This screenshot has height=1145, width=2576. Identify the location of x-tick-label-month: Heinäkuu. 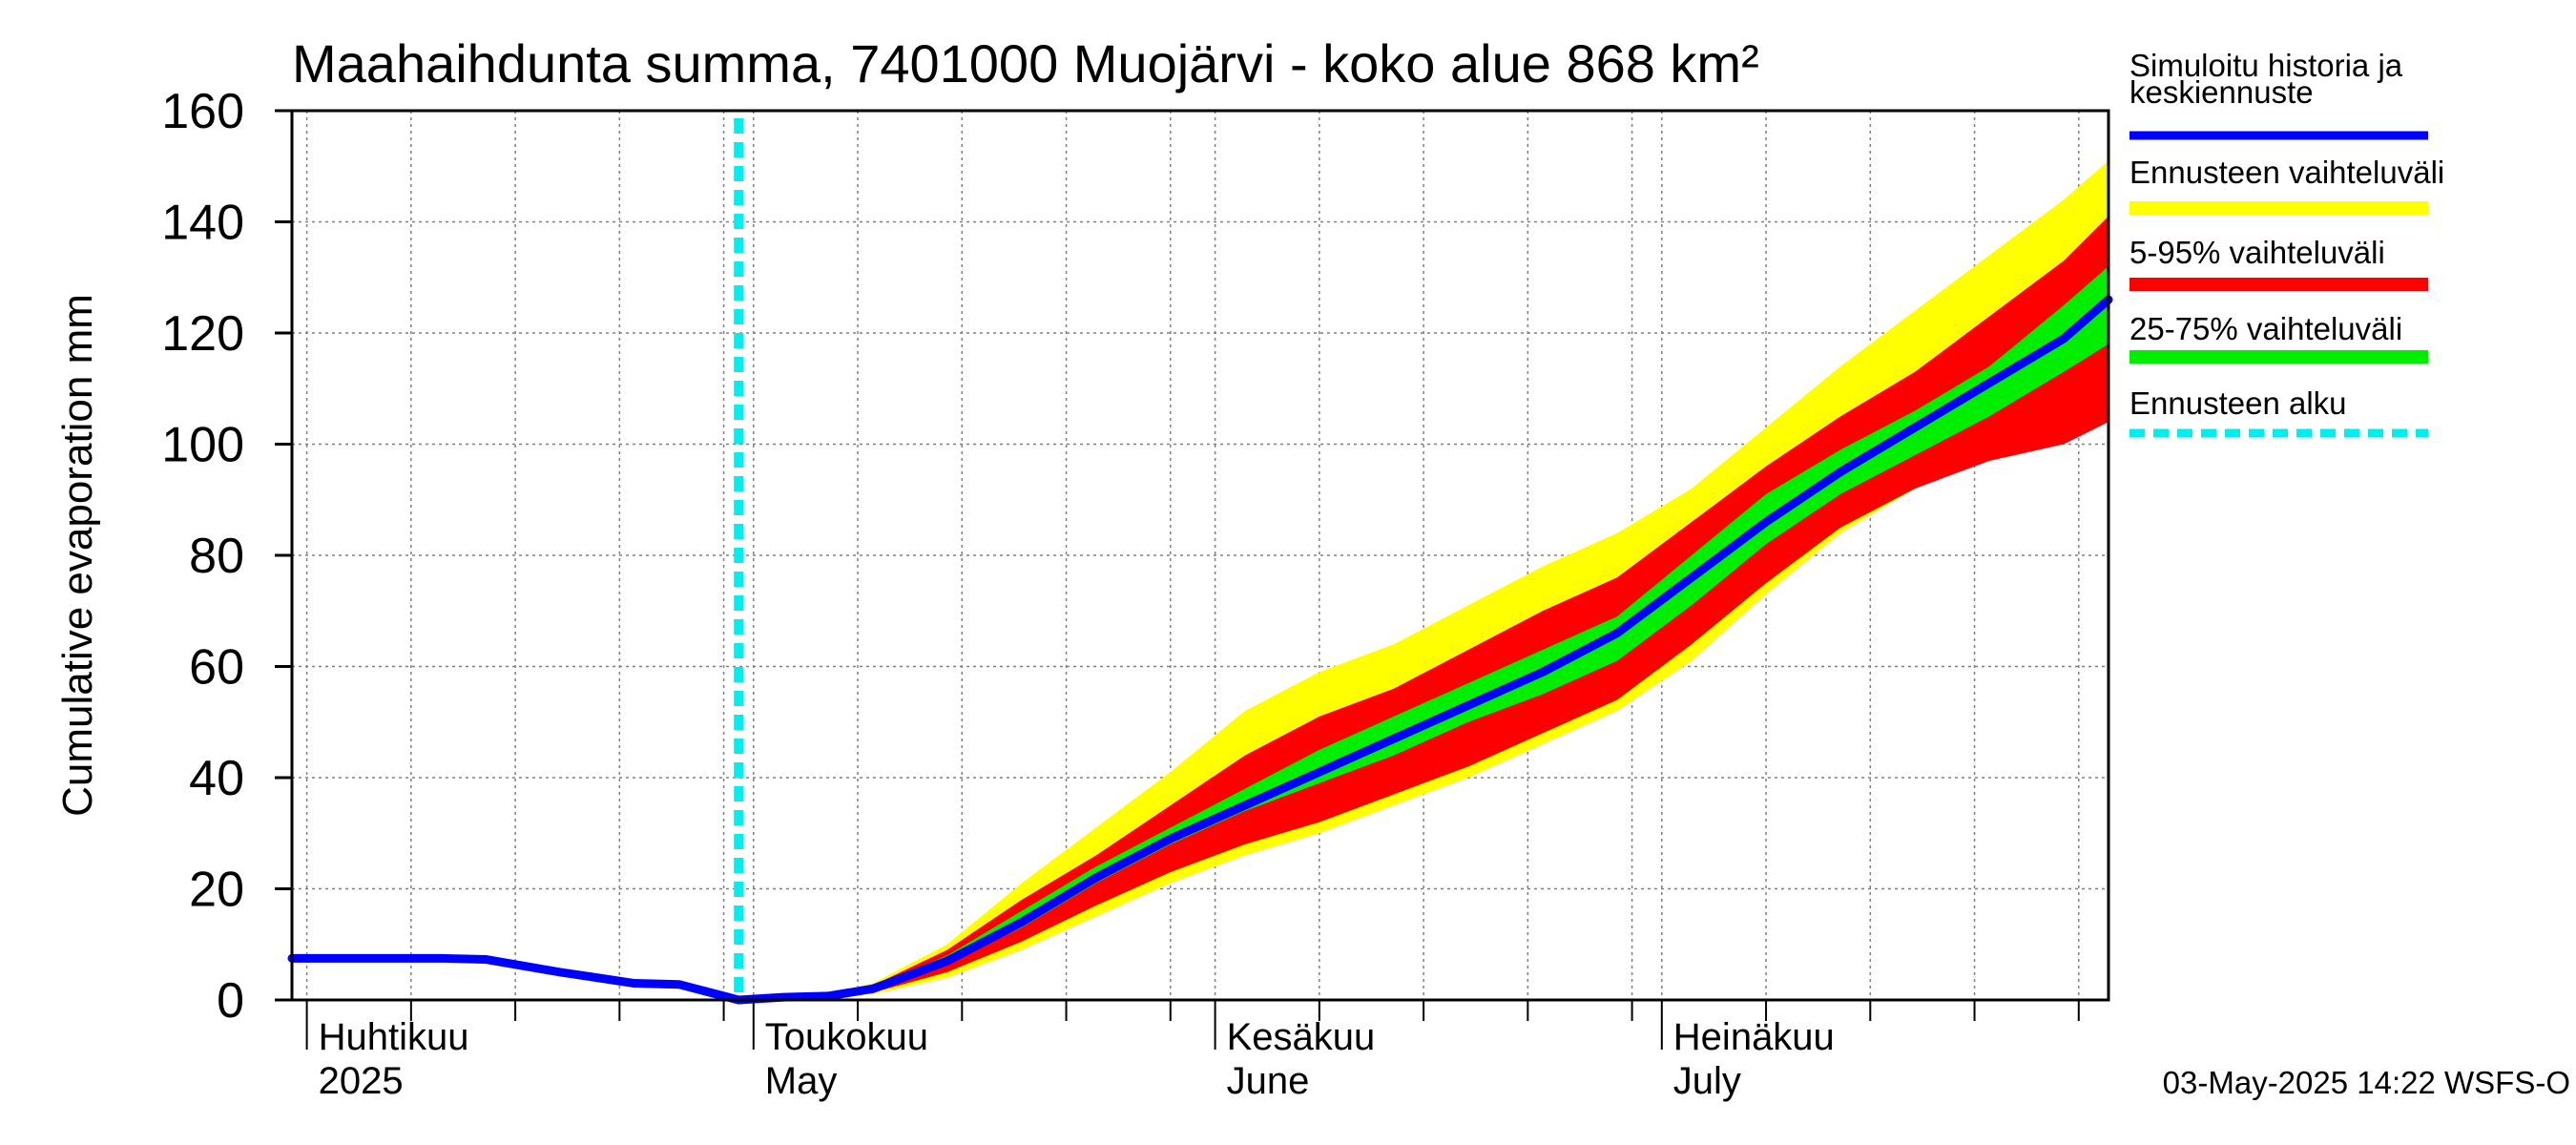
(1754, 1037).